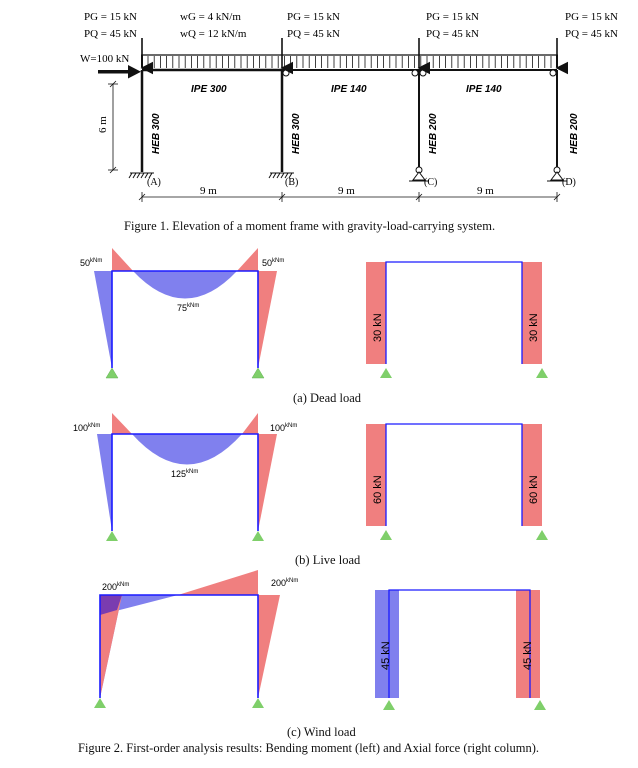 This screenshot has width=638, height=768. What do you see at coordinates (485, 191) in the screenshot?
I see `span-cd-label: 9 m` at bounding box center [485, 191].